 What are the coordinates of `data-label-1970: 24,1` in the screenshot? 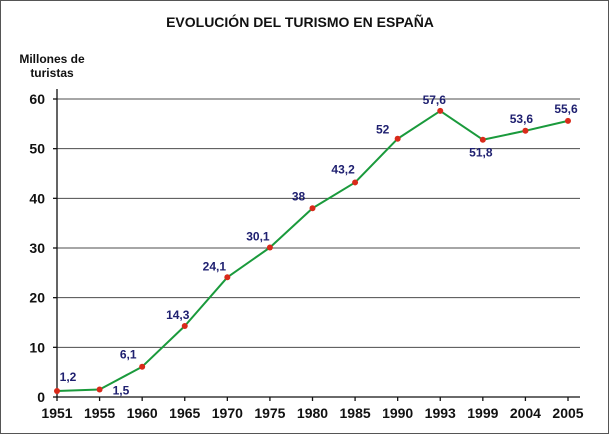 It's located at (215, 266).